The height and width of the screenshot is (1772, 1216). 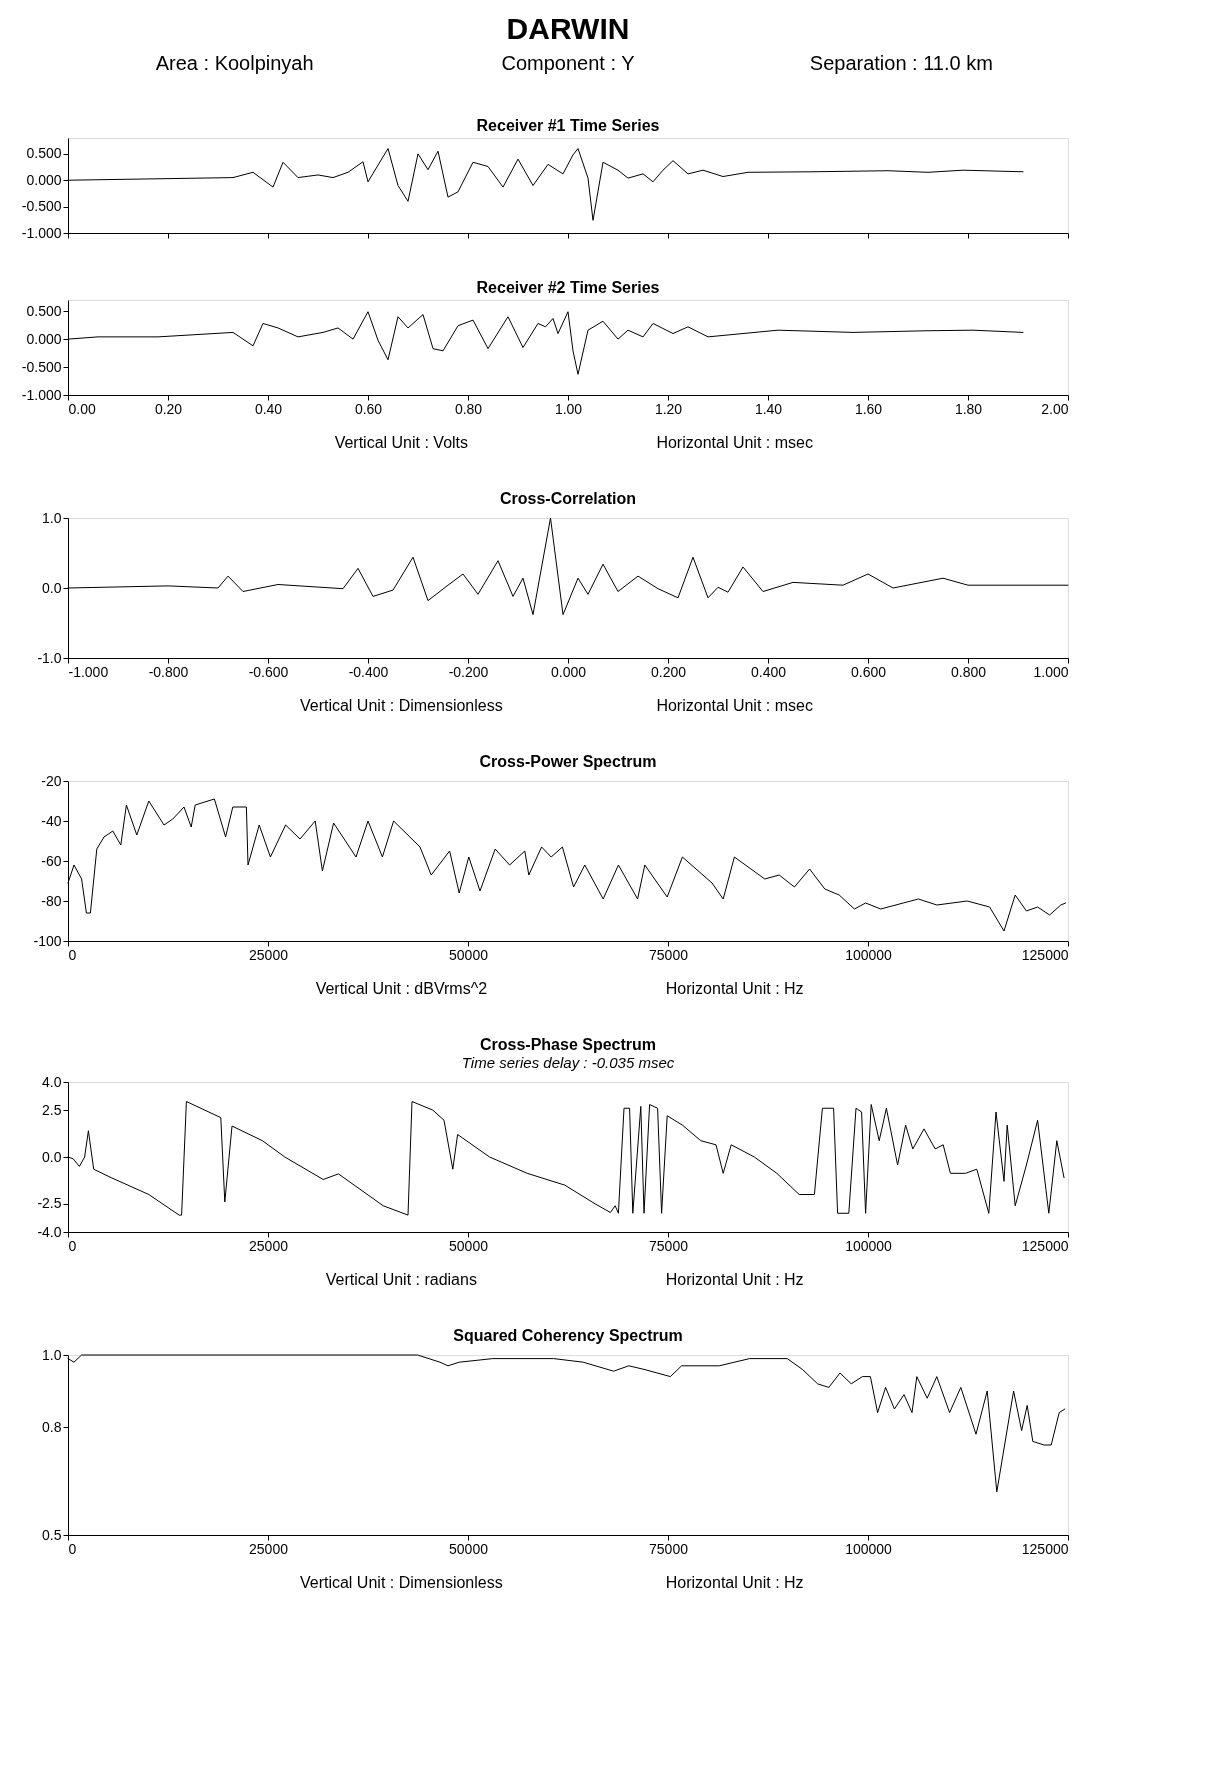 What do you see at coordinates (51, 860) in the screenshot?
I see `y-tick-label: -60` at bounding box center [51, 860].